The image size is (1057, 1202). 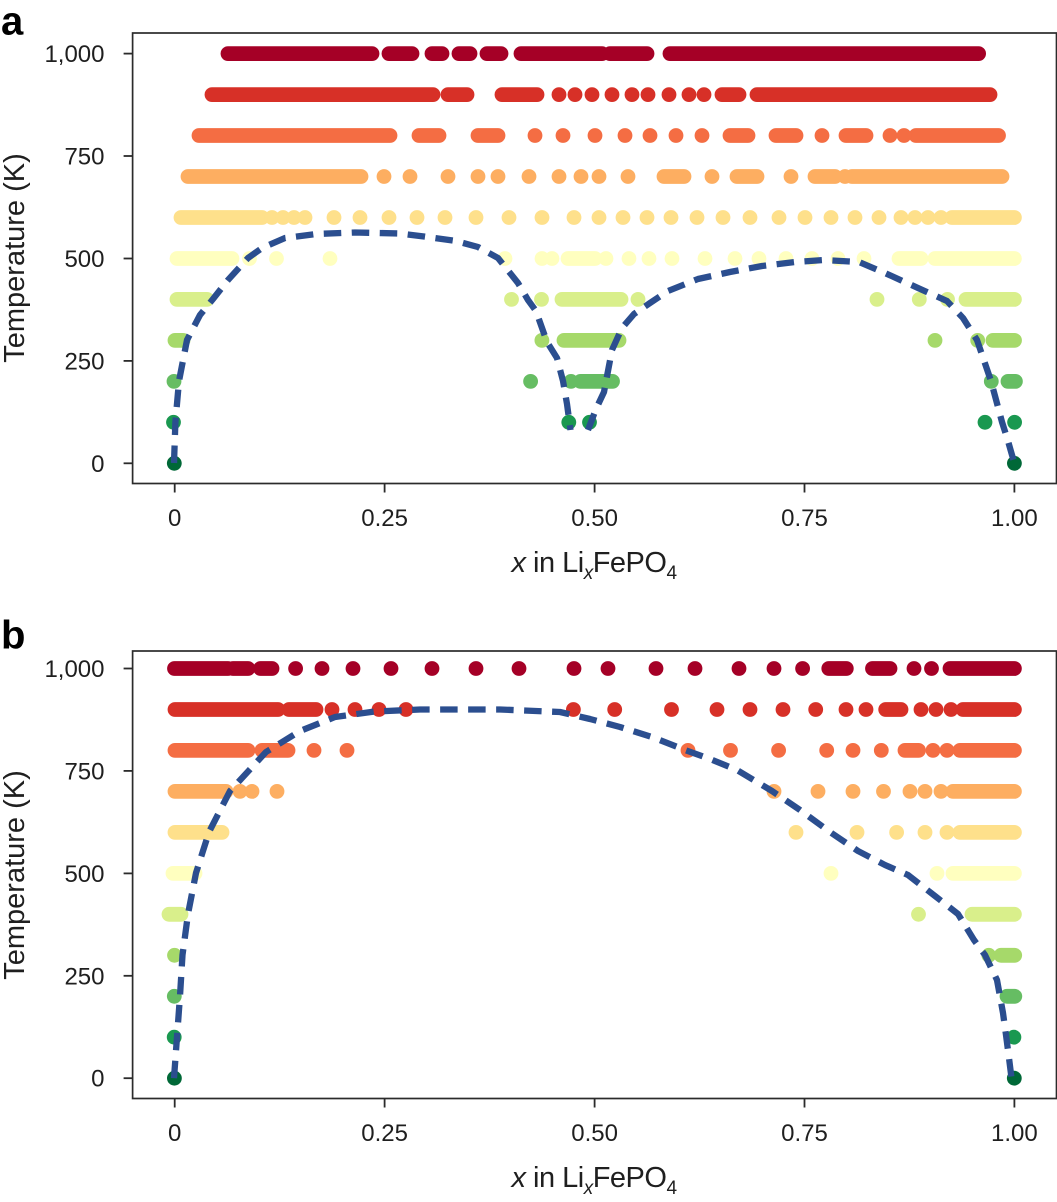 I want to click on svg-text: b, so click(x=13, y=636).